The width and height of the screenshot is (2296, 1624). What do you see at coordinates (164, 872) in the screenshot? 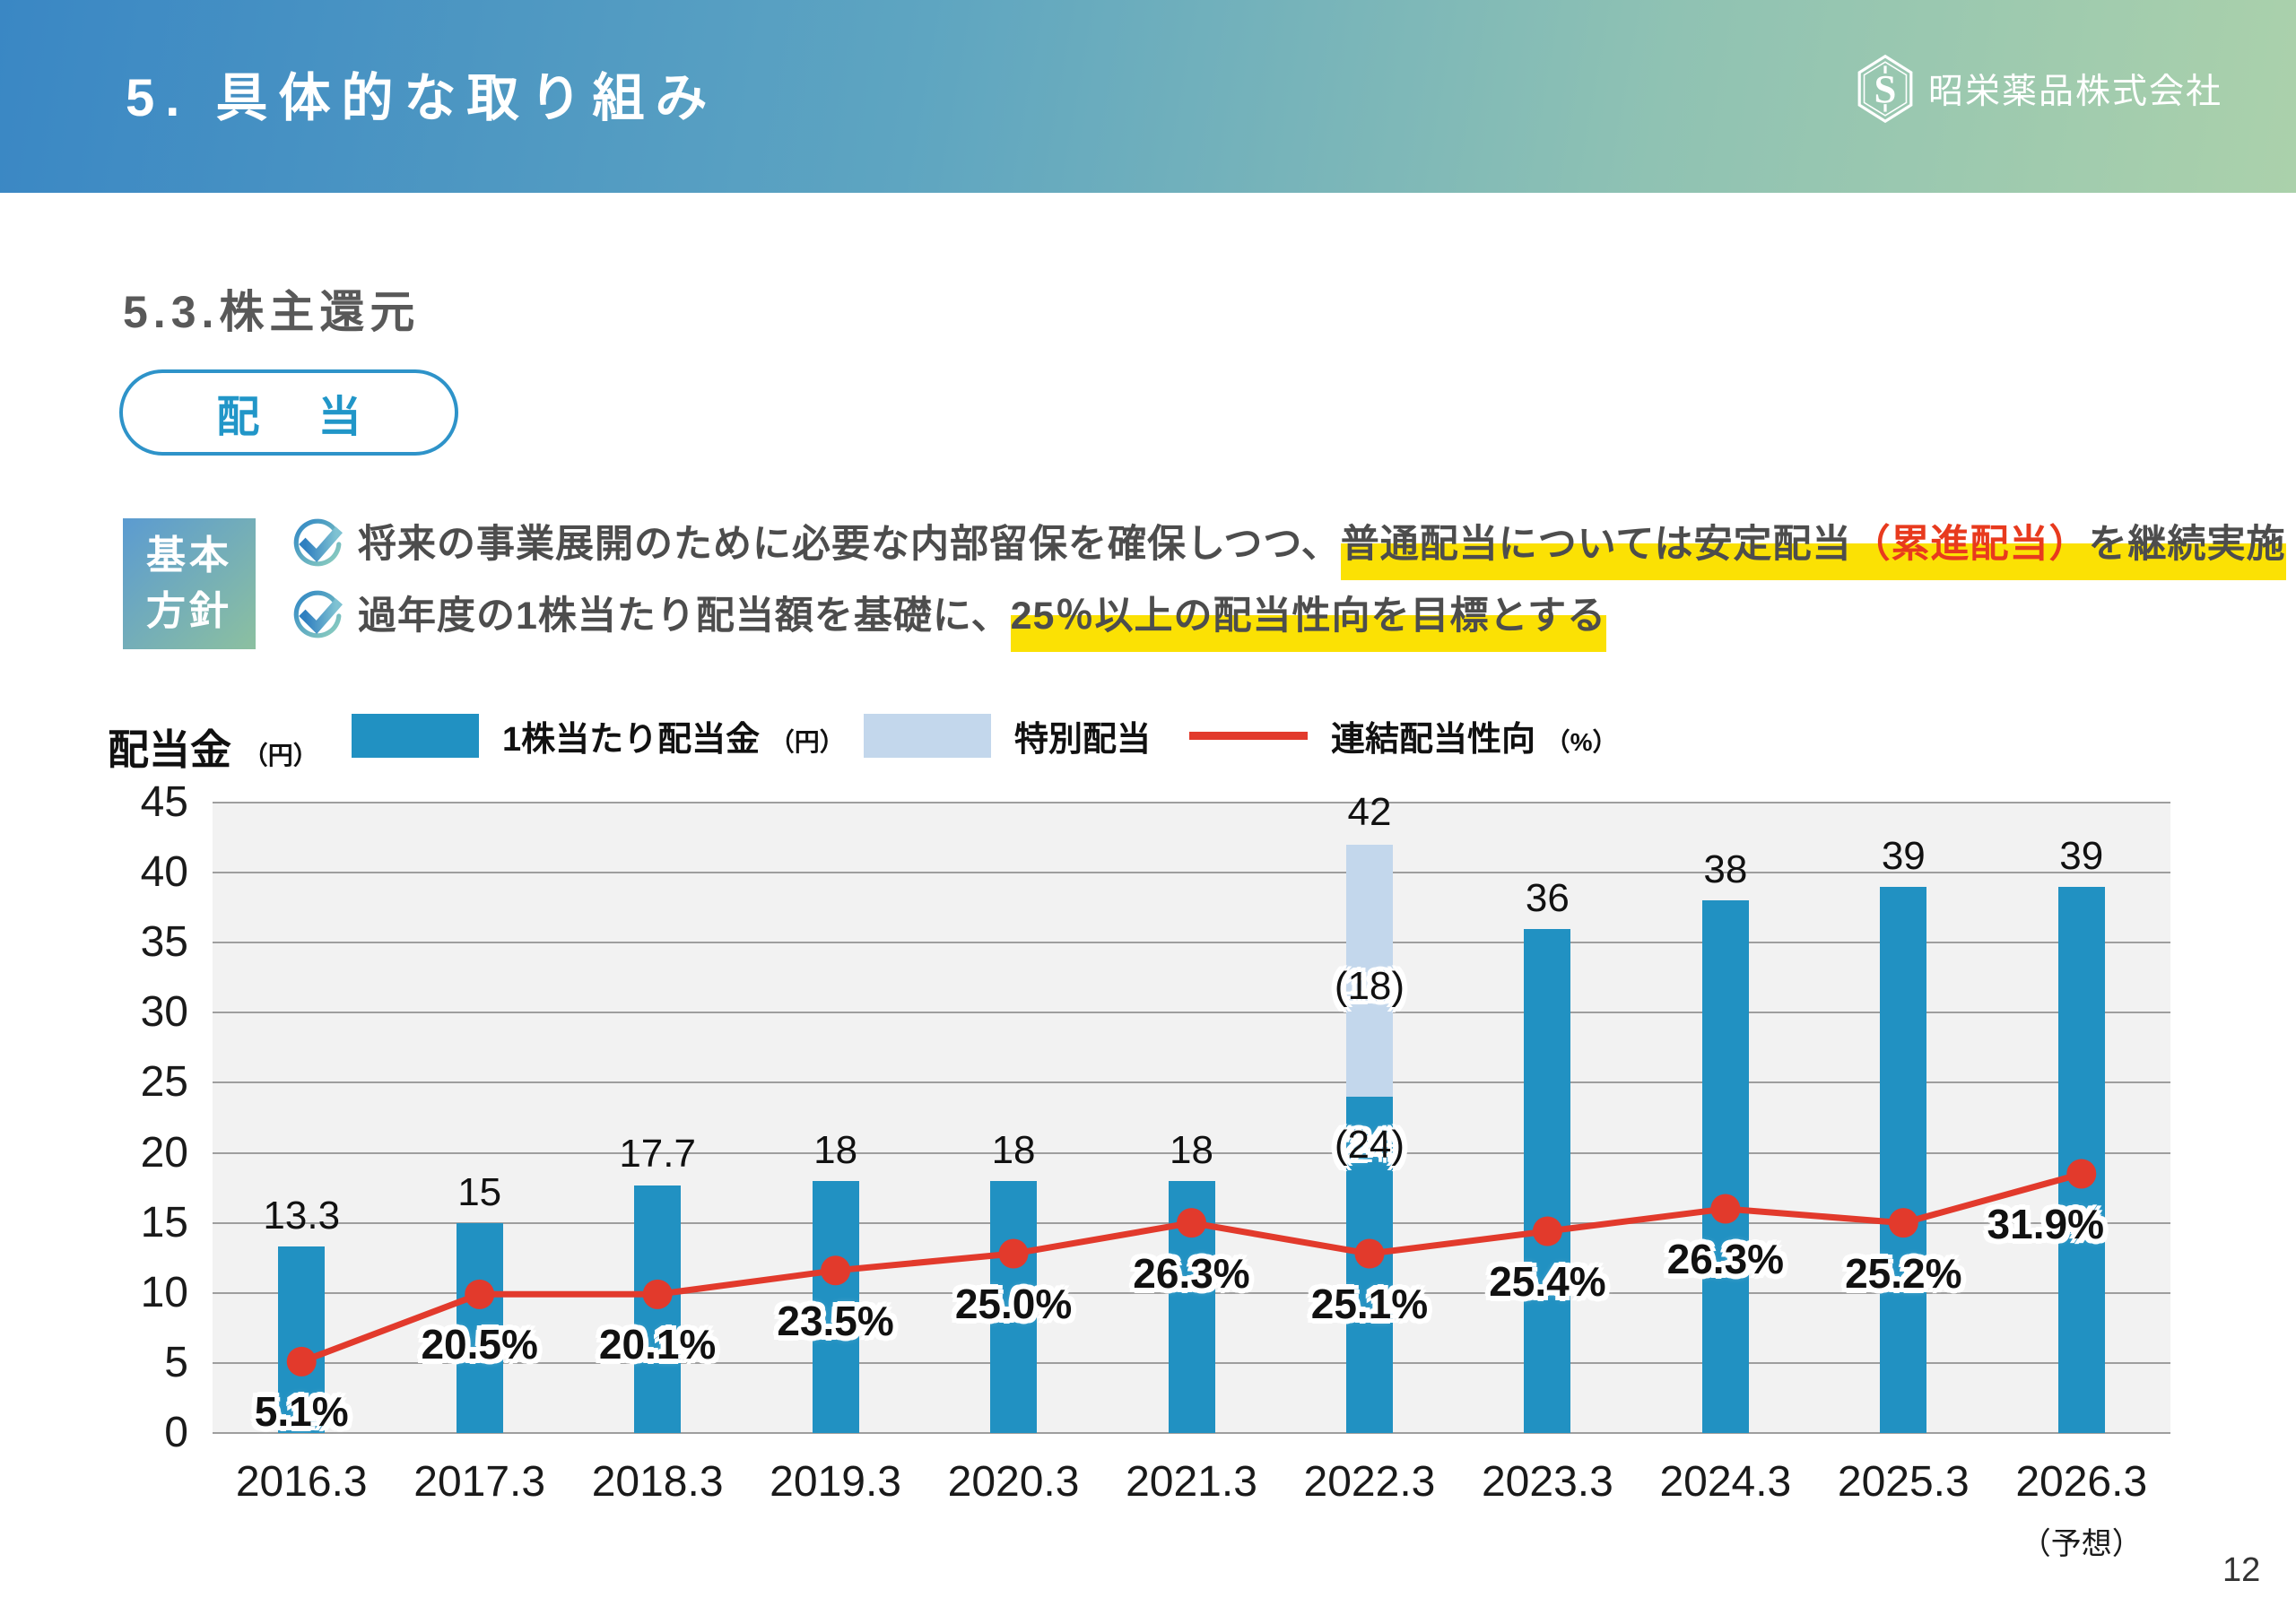
I see `y-tick-label: 40` at bounding box center [164, 872].